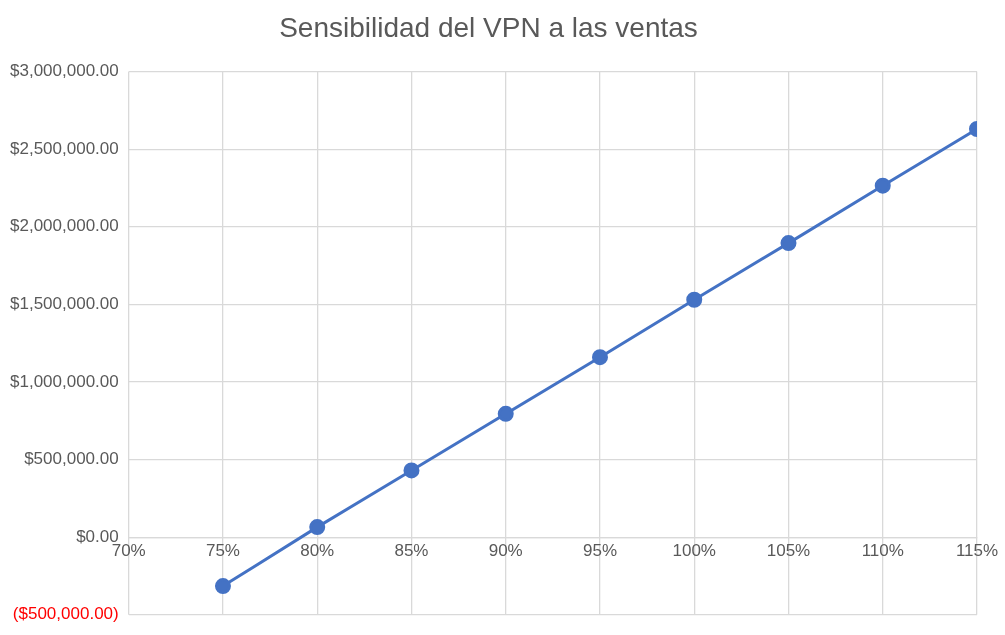 Image resolution: width=1005 pixels, height=635 pixels. Describe the element at coordinates (65, 614) in the screenshot. I see `y-tick-label: ($500,000.00)` at that location.